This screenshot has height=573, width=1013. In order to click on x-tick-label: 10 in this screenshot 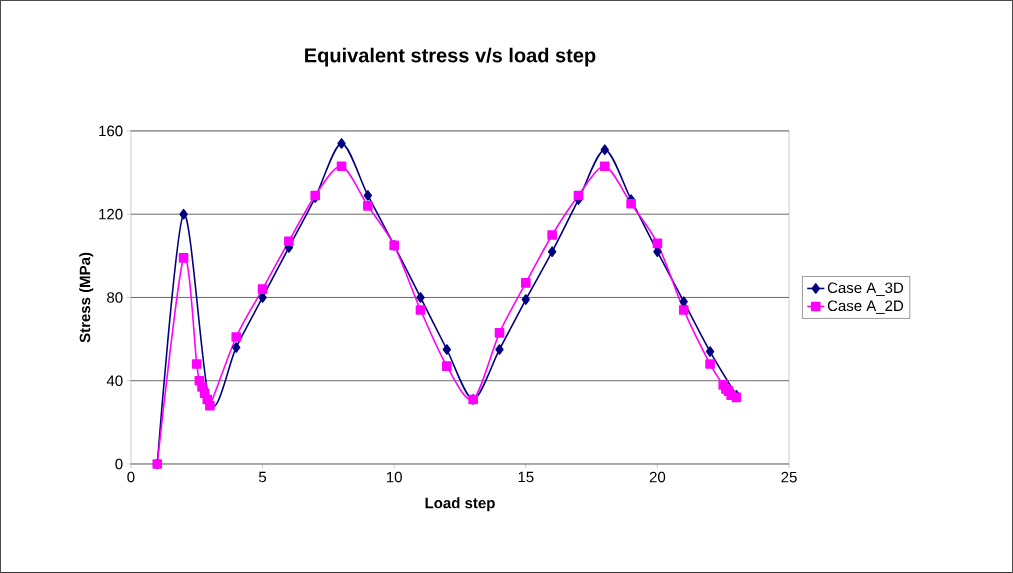, I will do `click(394, 477)`.